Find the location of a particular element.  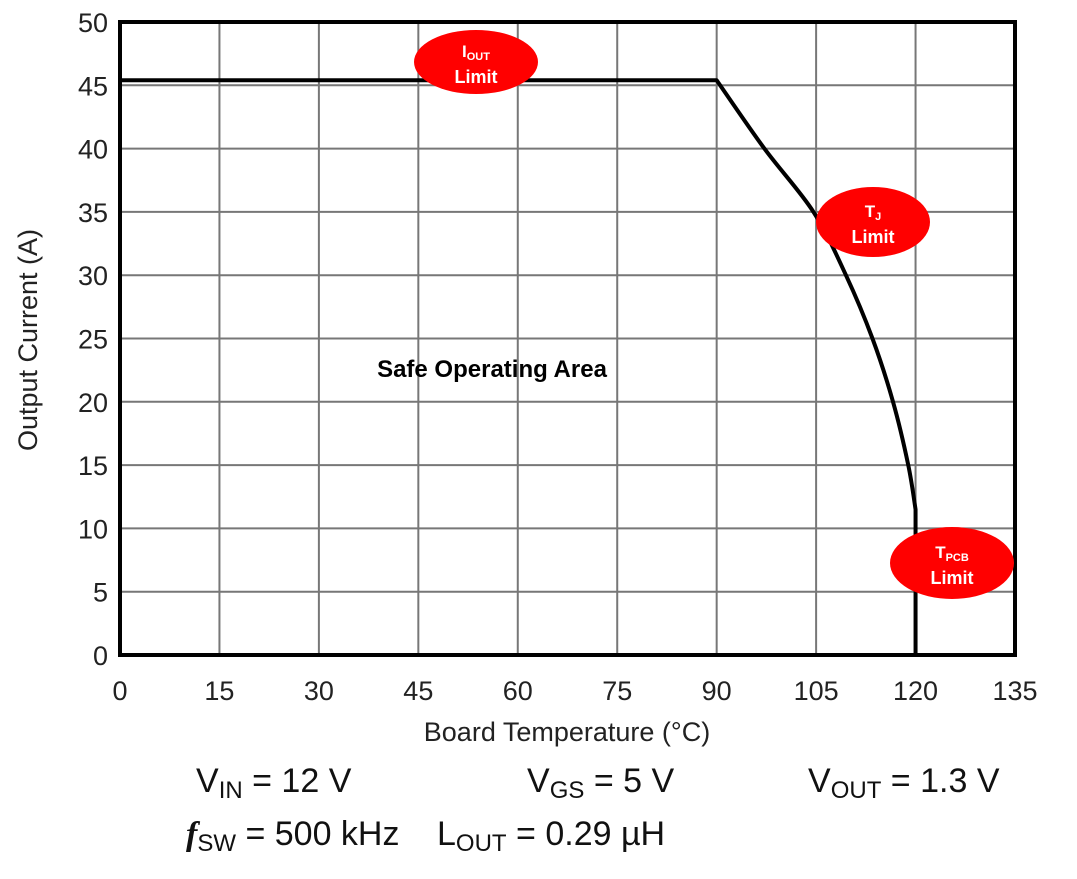

x-tick-label: 0 is located at coordinates (119, 691).